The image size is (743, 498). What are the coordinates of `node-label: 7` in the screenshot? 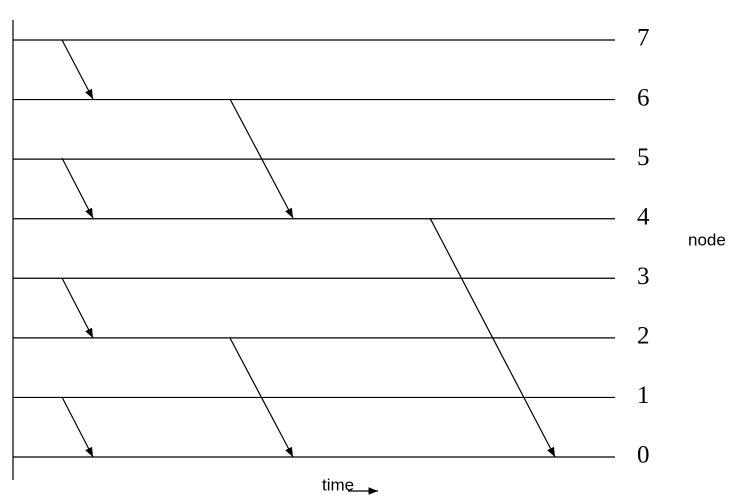 It's located at (643, 38).